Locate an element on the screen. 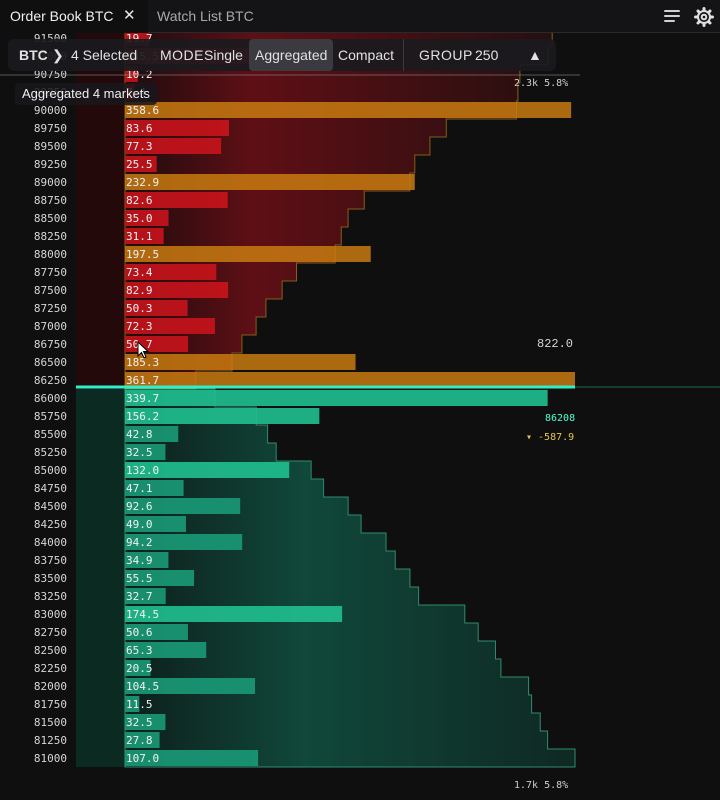  tab-order-book: Order Book BTC ✕ is located at coordinates (74, 16).